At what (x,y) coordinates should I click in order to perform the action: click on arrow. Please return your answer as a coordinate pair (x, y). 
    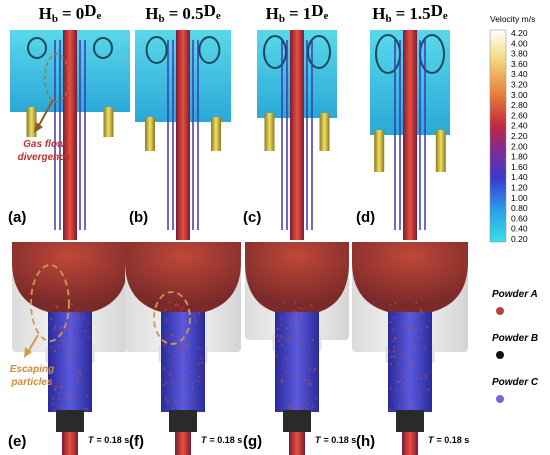
    Looking at the image, I should click on (33, 343).